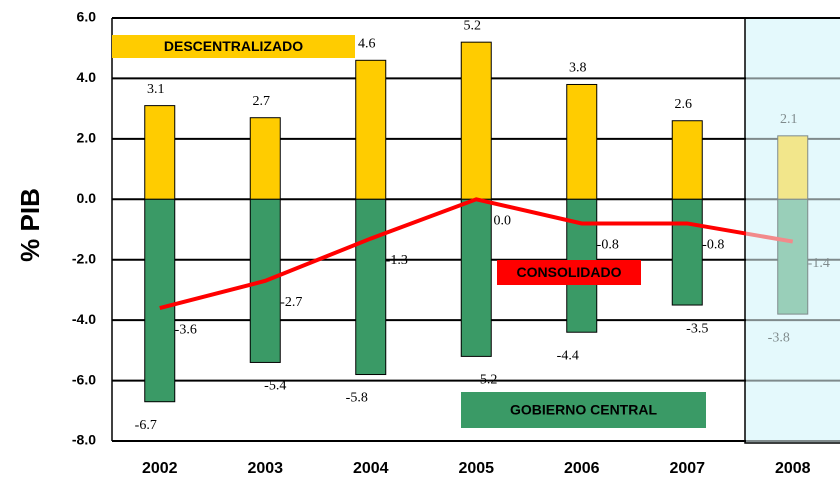 Image resolution: width=840 pixels, height=481 pixels. What do you see at coordinates (30, 225) in the screenshot?
I see `y-axis-label: % PIB` at bounding box center [30, 225].